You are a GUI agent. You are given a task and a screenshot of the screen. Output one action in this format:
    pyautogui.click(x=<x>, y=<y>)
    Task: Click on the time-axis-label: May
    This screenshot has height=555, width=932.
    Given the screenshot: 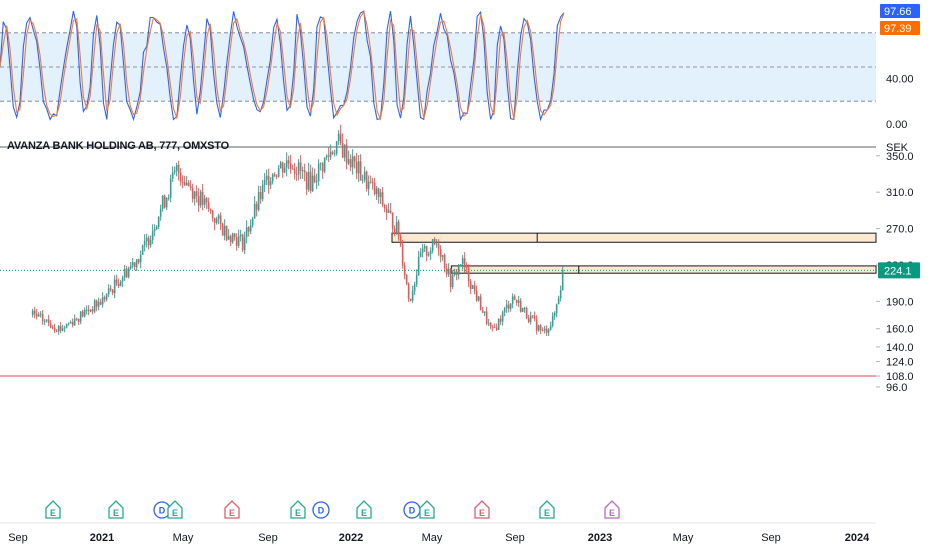 What is the action you would take?
    pyautogui.click(x=432, y=538)
    